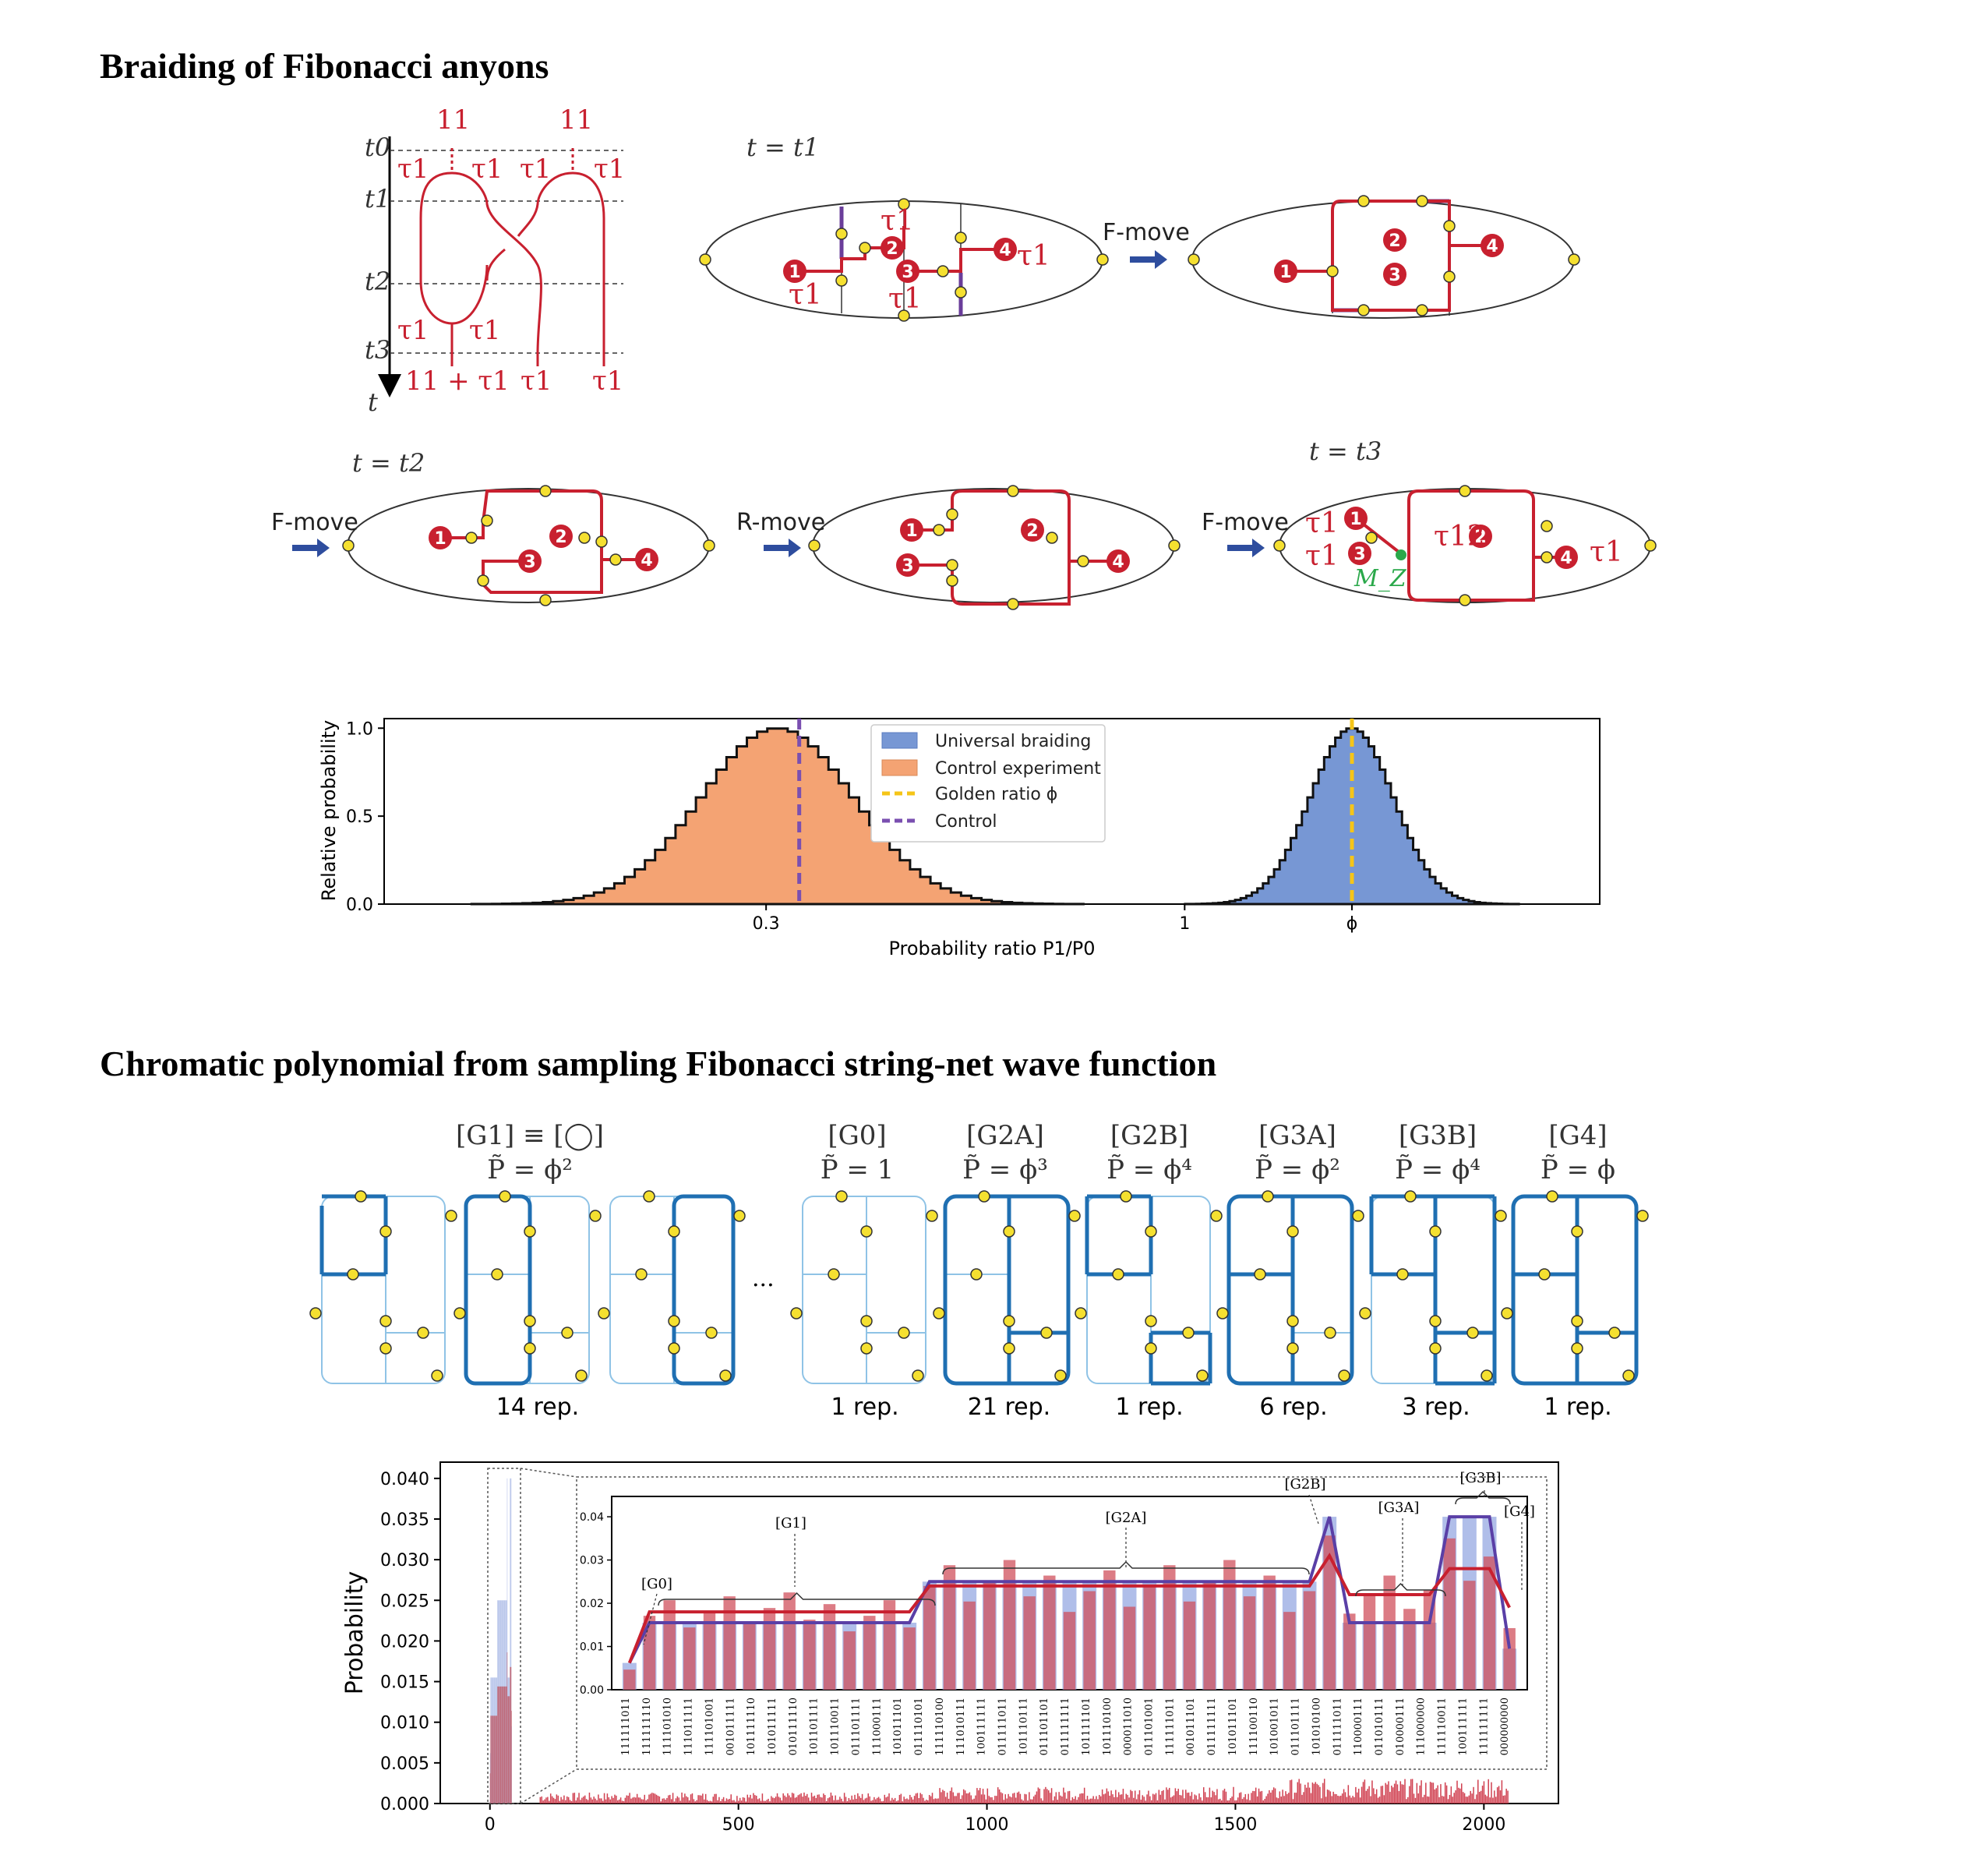  Describe the element at coordinates (996, 794) in the screenshot. I see `legend-golden: Golden ratio ϕ` at that location.